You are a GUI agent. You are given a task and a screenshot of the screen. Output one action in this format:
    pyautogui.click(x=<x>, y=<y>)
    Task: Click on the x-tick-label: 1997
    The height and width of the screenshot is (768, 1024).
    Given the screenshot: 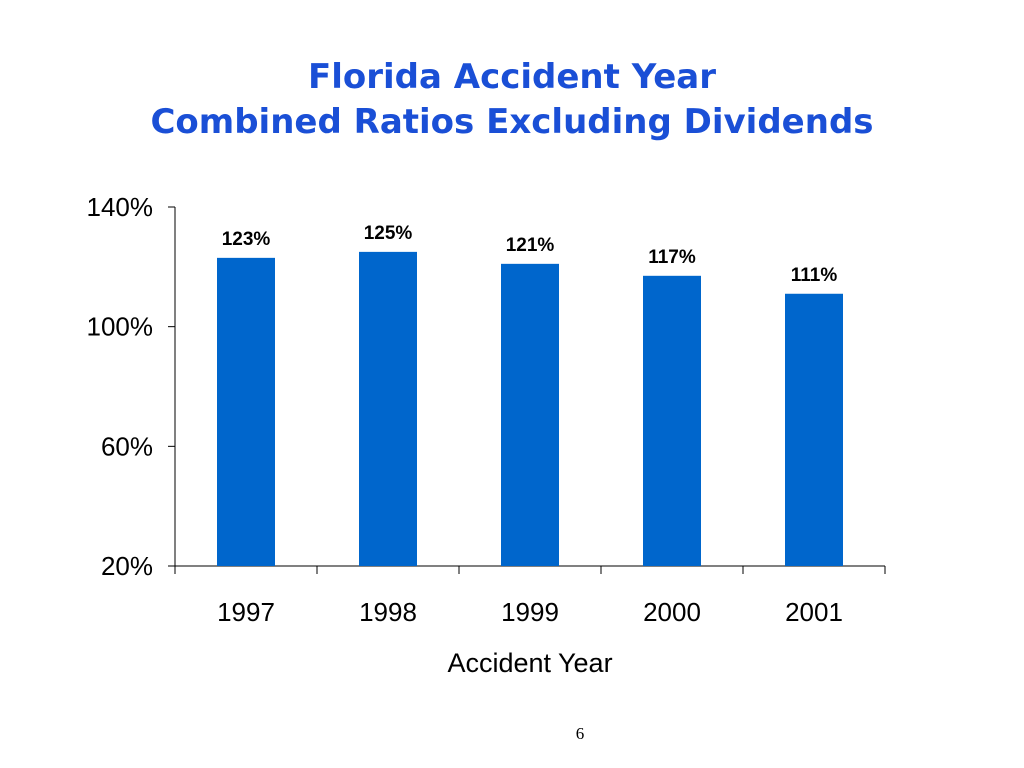 What is the action you would take?
    pyautogui.click(x=246, y=612)
    